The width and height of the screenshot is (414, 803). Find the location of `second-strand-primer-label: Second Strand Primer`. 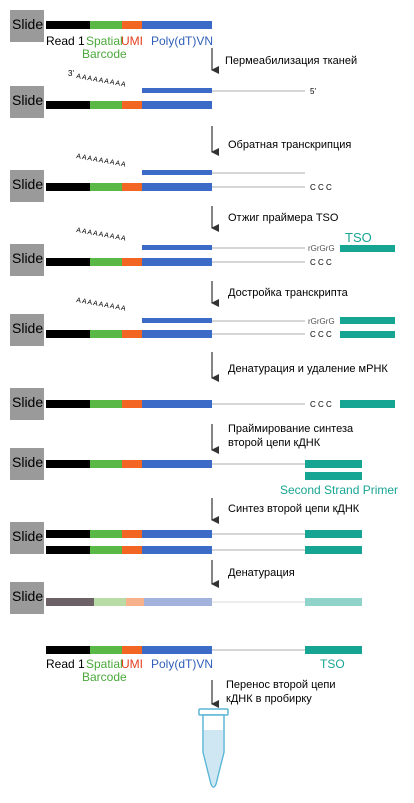

second-strand-primer-label: Second Strand Primer is located at coordinates (339, 490).